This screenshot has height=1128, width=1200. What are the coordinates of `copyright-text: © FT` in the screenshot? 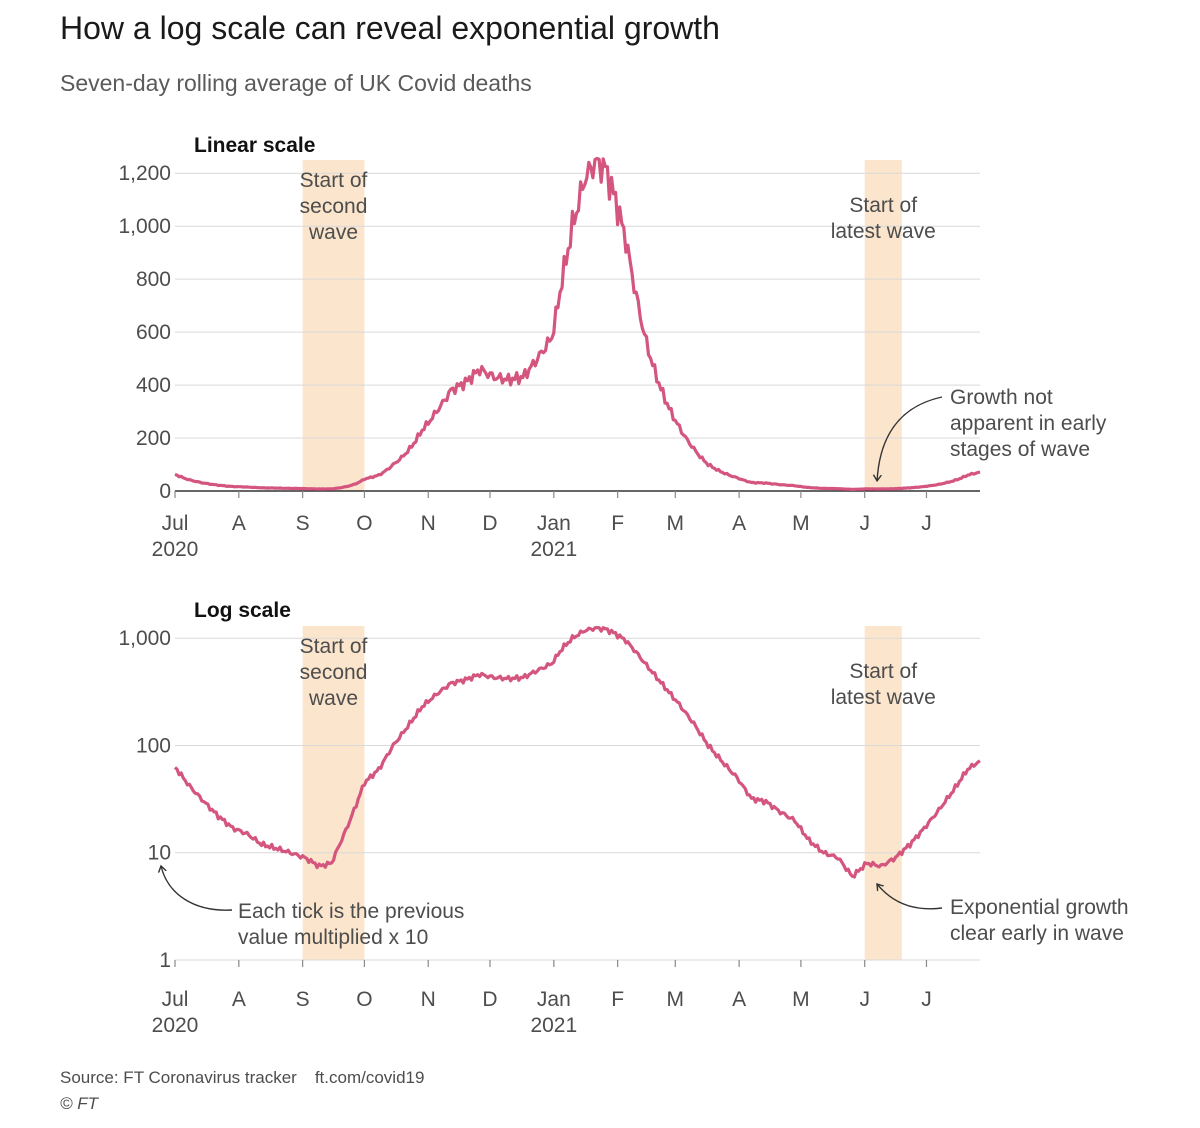 It's located at (79, 1103).